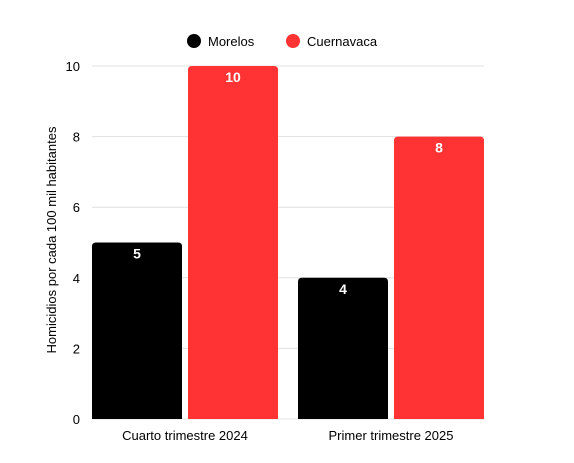  Describe the element at coordinates (76, 207) in the screenshot. I see `y-tick-label: 6` at that location.